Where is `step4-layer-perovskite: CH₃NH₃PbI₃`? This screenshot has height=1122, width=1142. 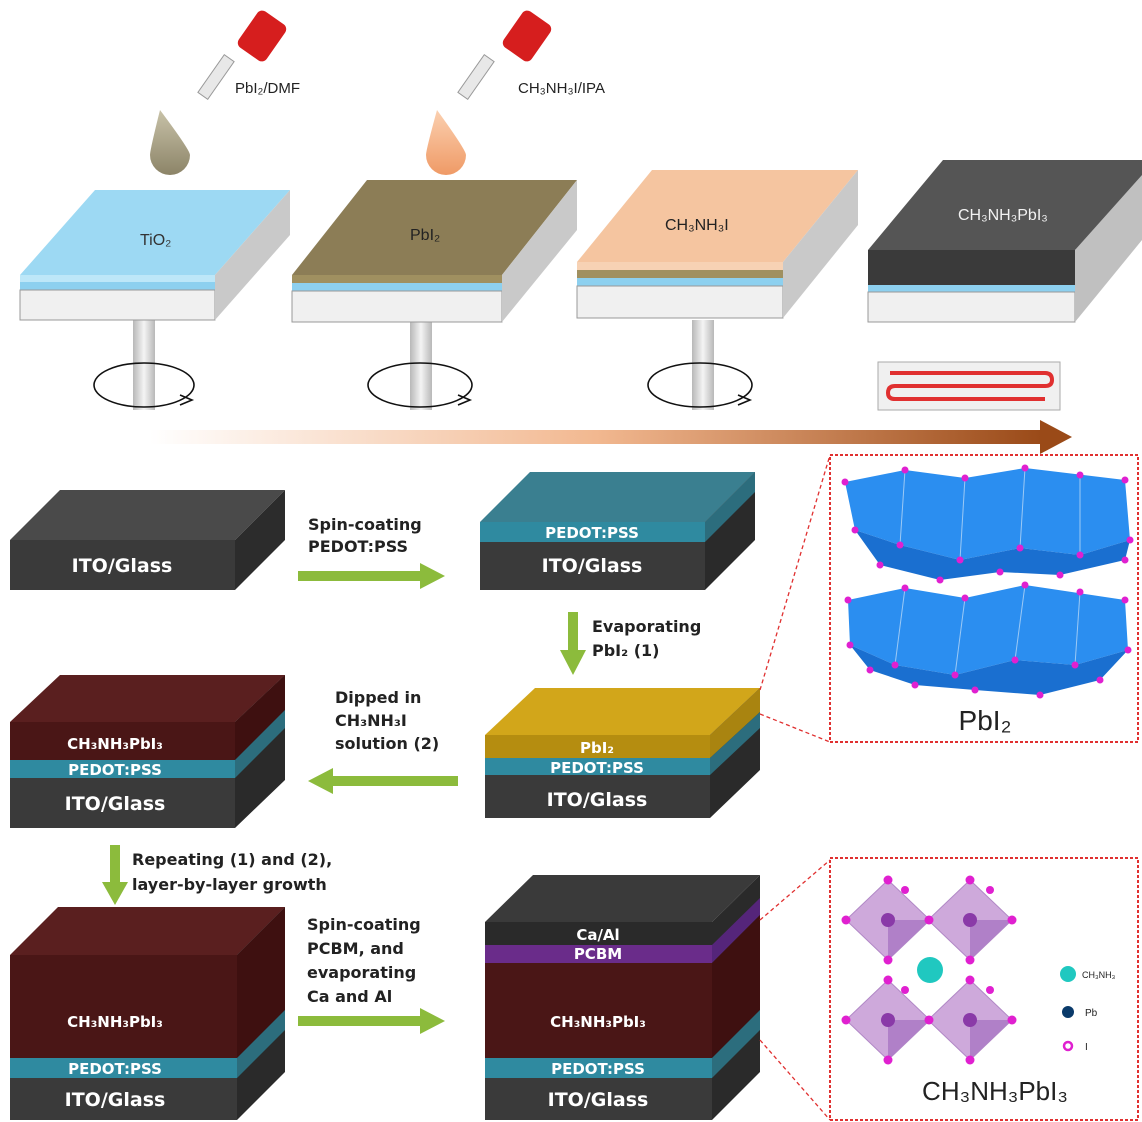
step4-layer-perovskite: CH₃NH₃PbI₃ is located at coordinates (115, 744).